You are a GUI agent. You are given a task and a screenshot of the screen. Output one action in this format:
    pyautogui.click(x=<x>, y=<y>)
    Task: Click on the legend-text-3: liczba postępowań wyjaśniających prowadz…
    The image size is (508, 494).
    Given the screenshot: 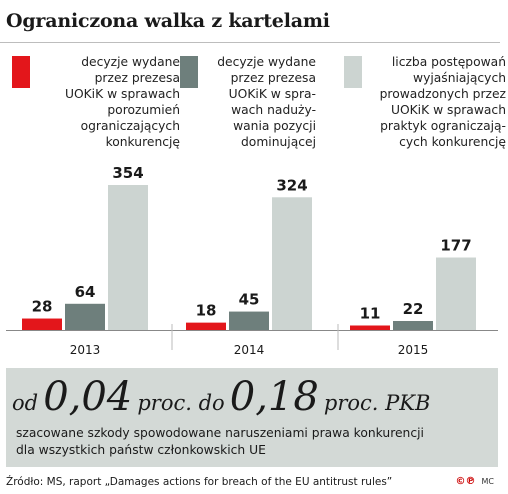 What is the action you would take?
    pyautogui.click(x=442, y=102)
    